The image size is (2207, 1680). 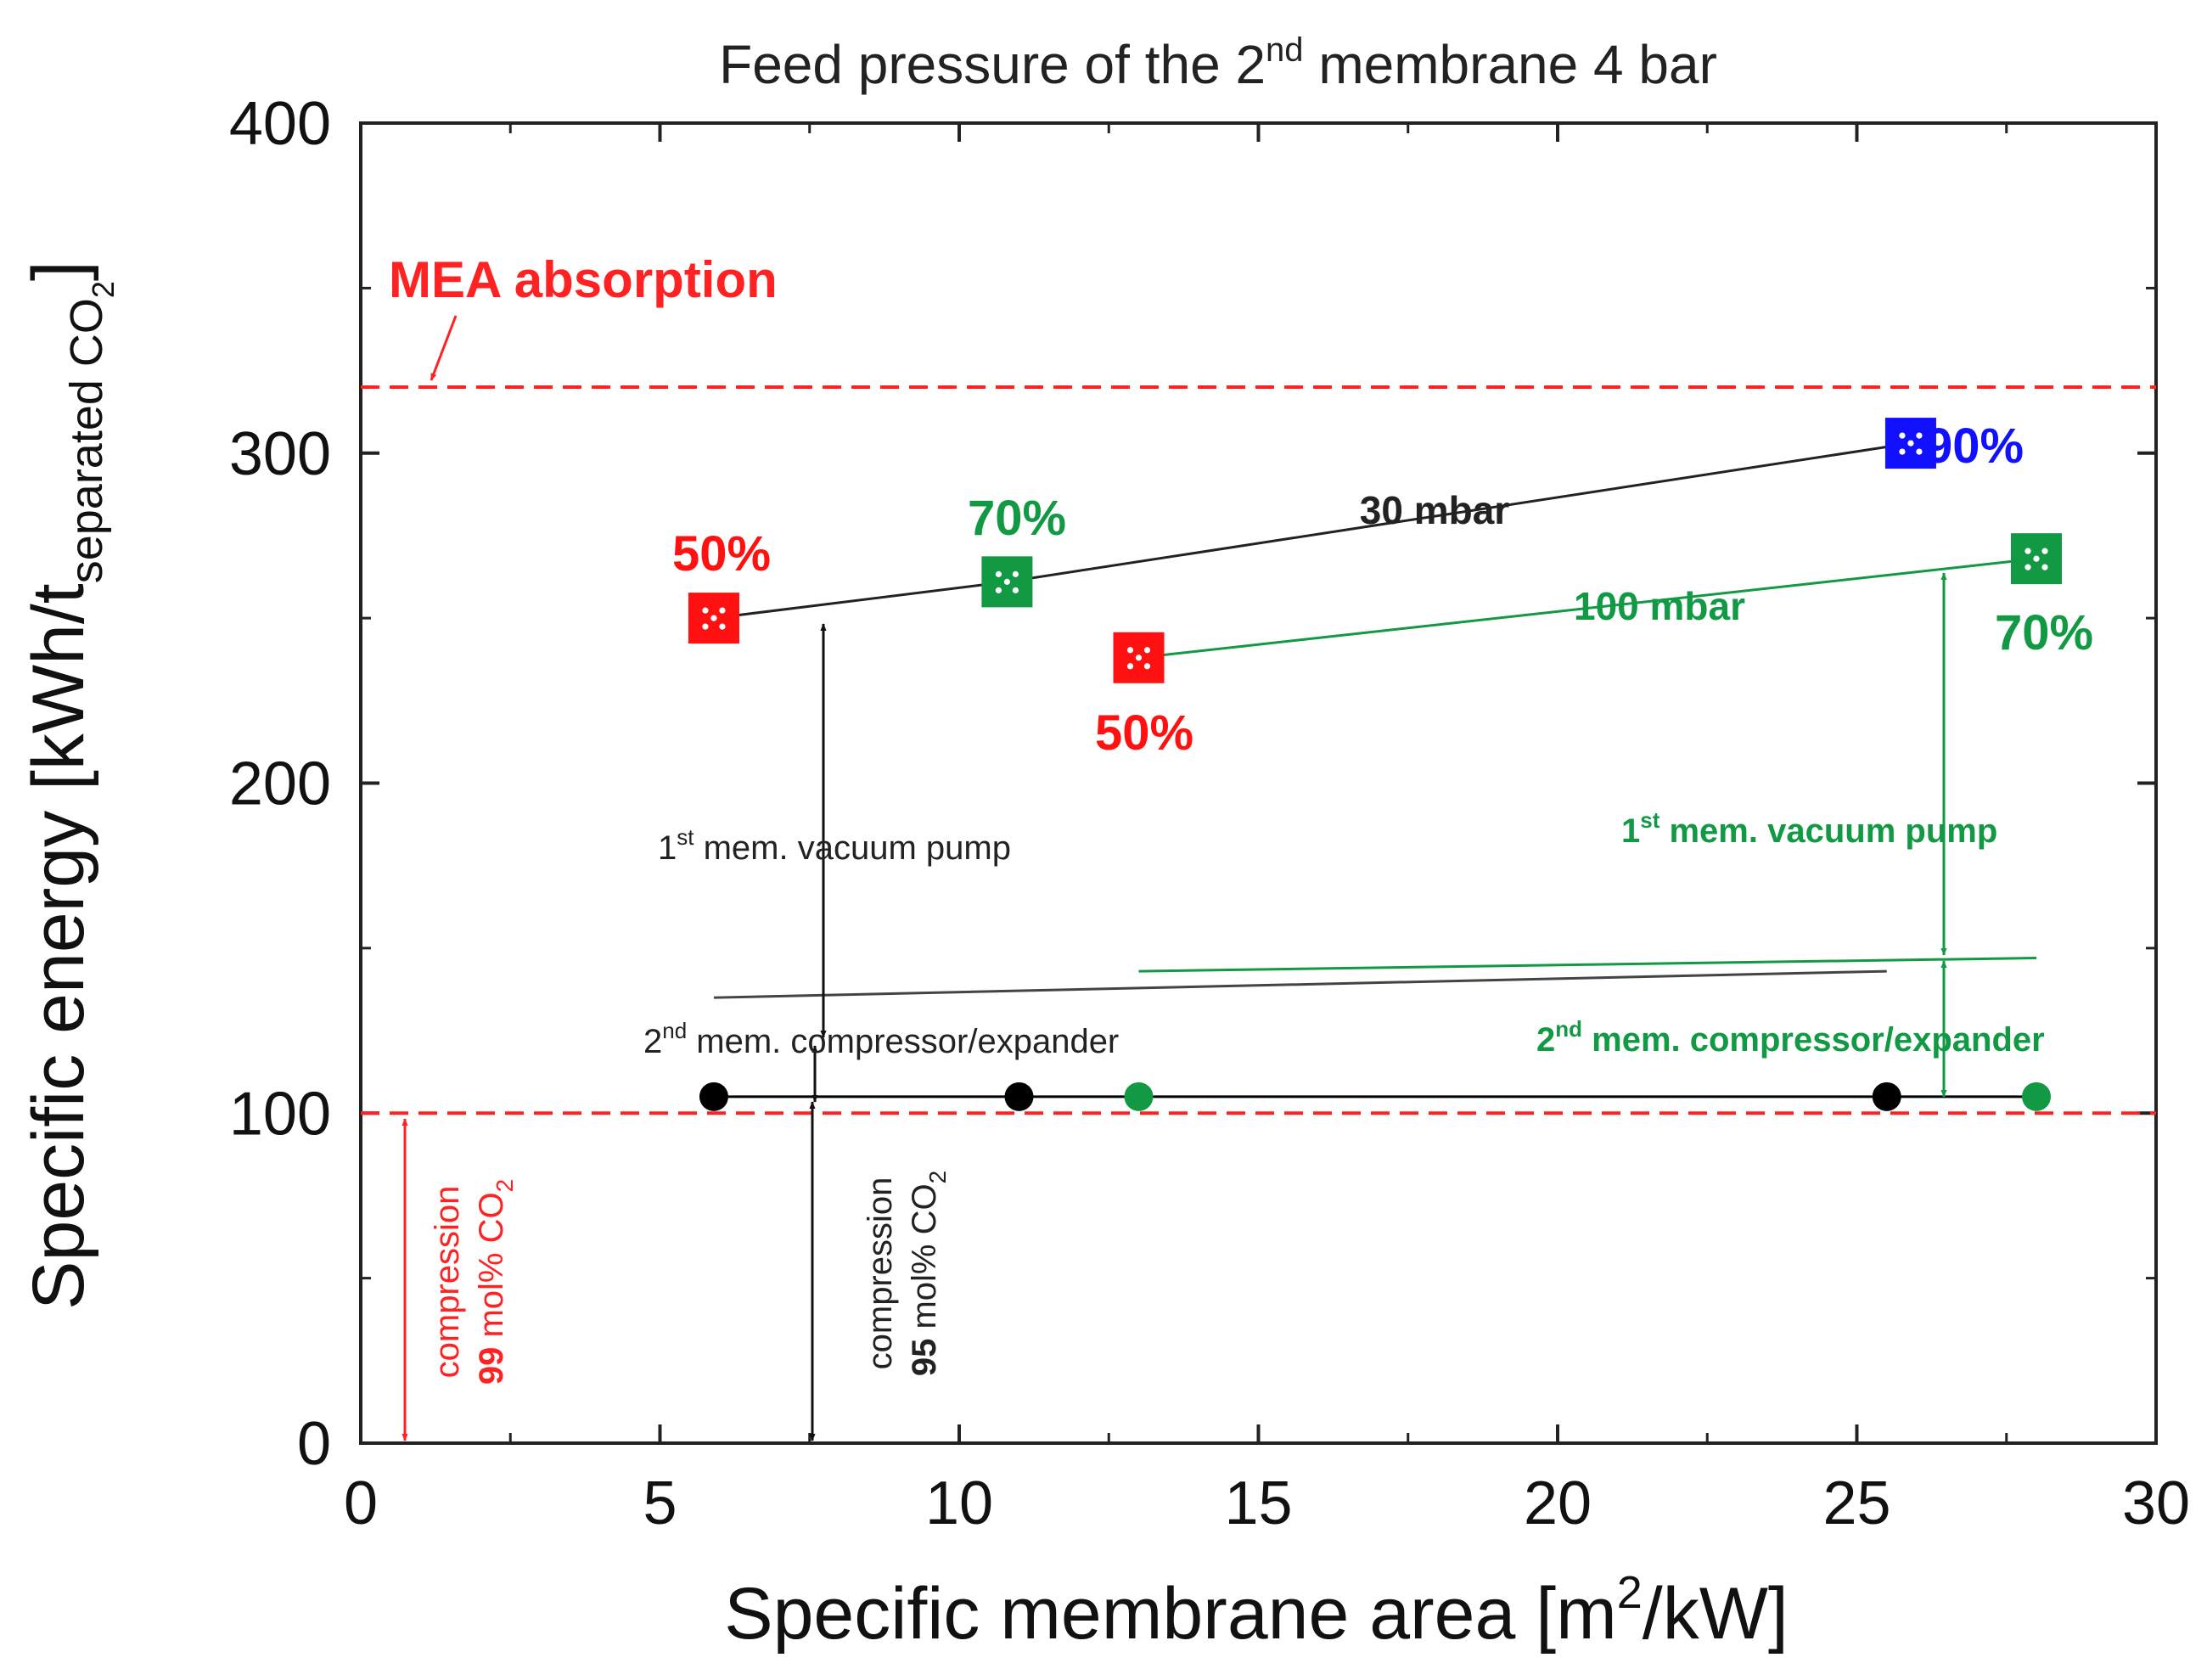 What do you see at coordinates (660, 1503) in the screenshot?
I see `x-tick-label: 5` at bounding box center [660, 1503].